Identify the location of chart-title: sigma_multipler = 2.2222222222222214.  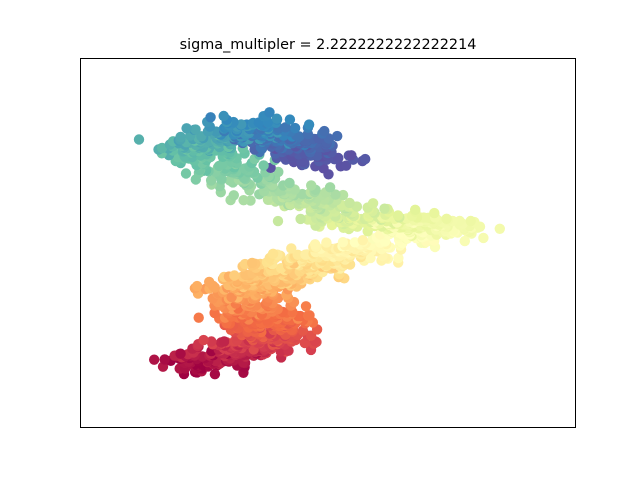
(328, 45).